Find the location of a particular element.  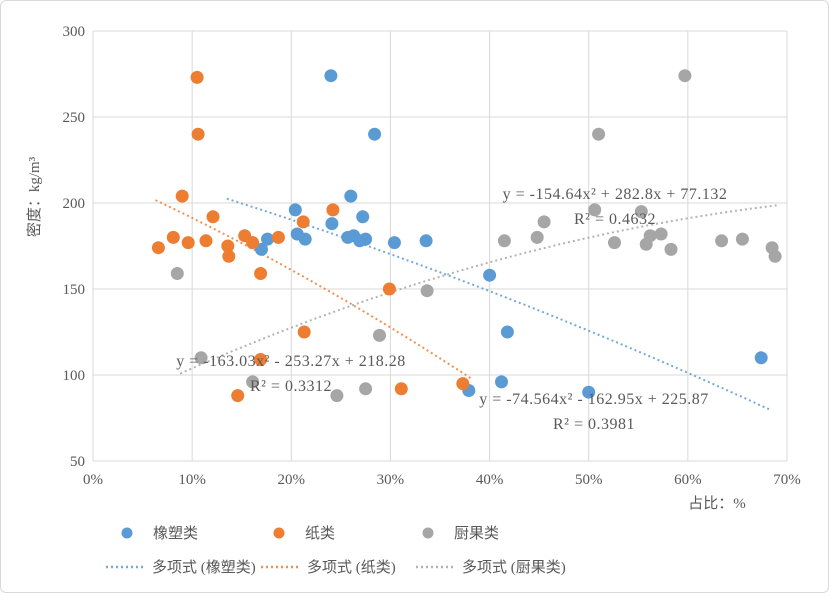

legend-label: 多项式 (纸类) is located at coordinates (351, 567).